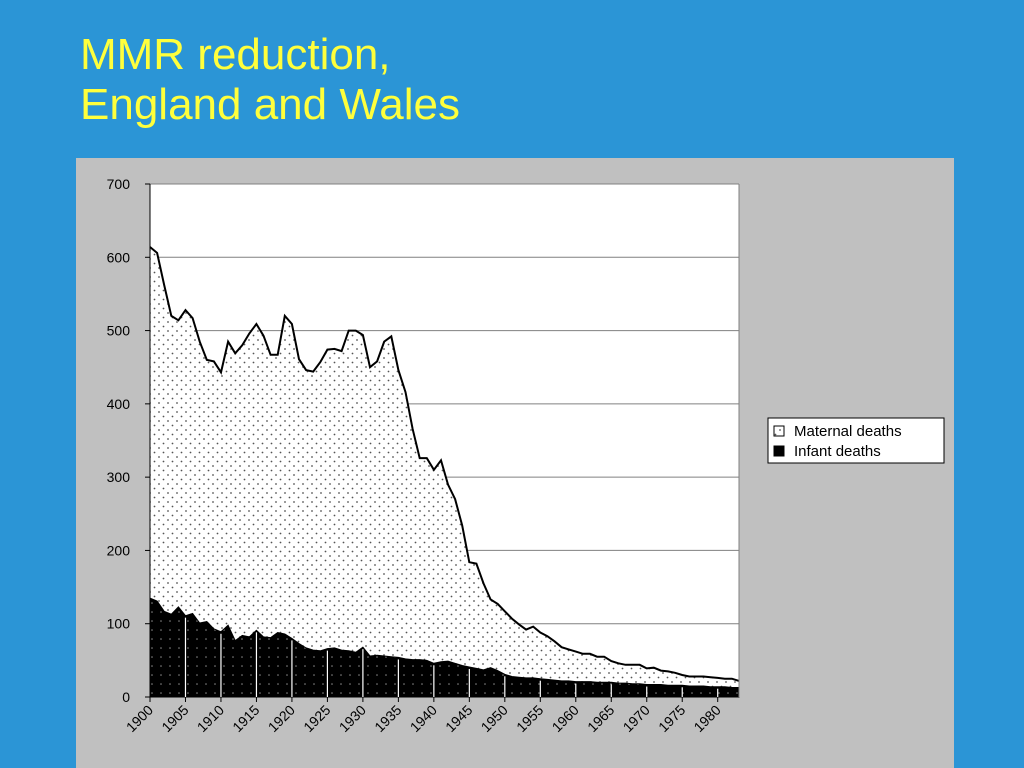  Describe the element at coordinates (529, 718) in the screenshot. I see `x-tick-label: 1955` at that location.